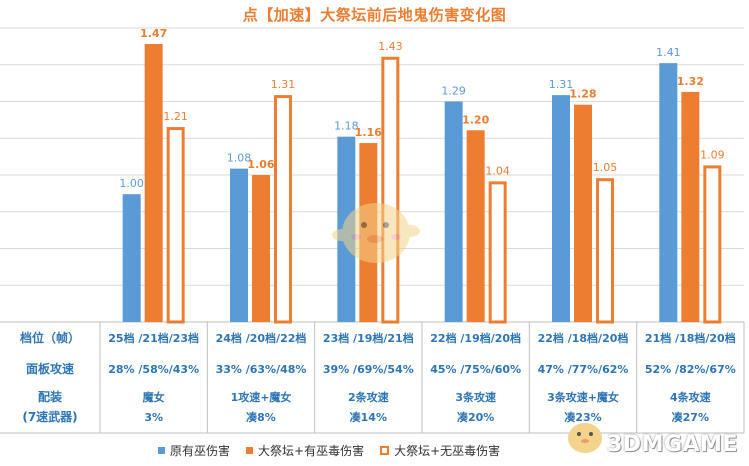  Describe the element at coordinates (475, 119) in the screenshot. I see `data-label-series-1: 1.20` at that location.